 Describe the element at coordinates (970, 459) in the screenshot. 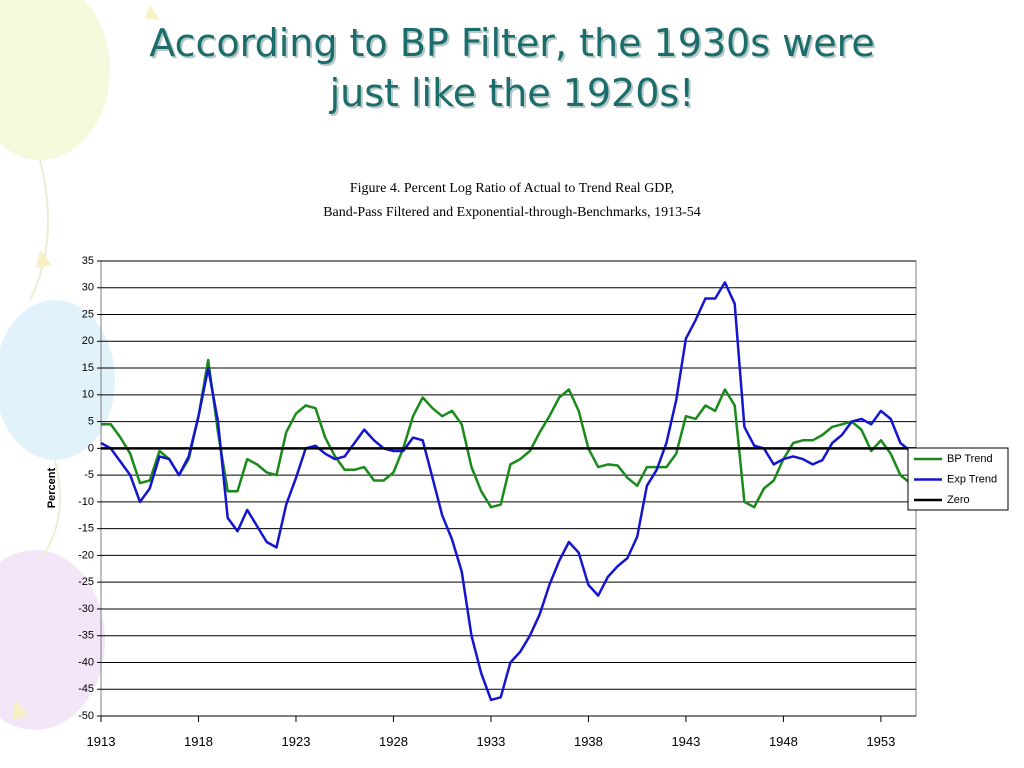

I see `legend-label: BP Trend` at that location.